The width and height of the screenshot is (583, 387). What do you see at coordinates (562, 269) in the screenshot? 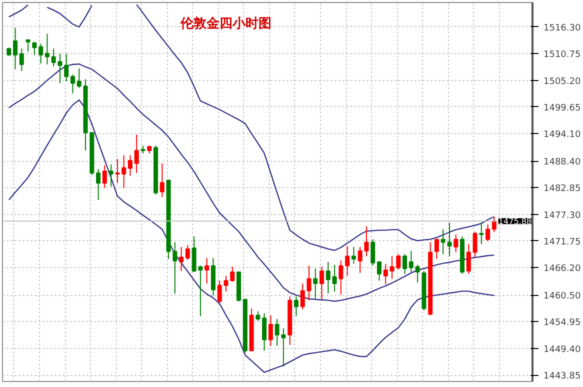
I see `y-tick-label: 1466.20` at bounding box center [562, 269].